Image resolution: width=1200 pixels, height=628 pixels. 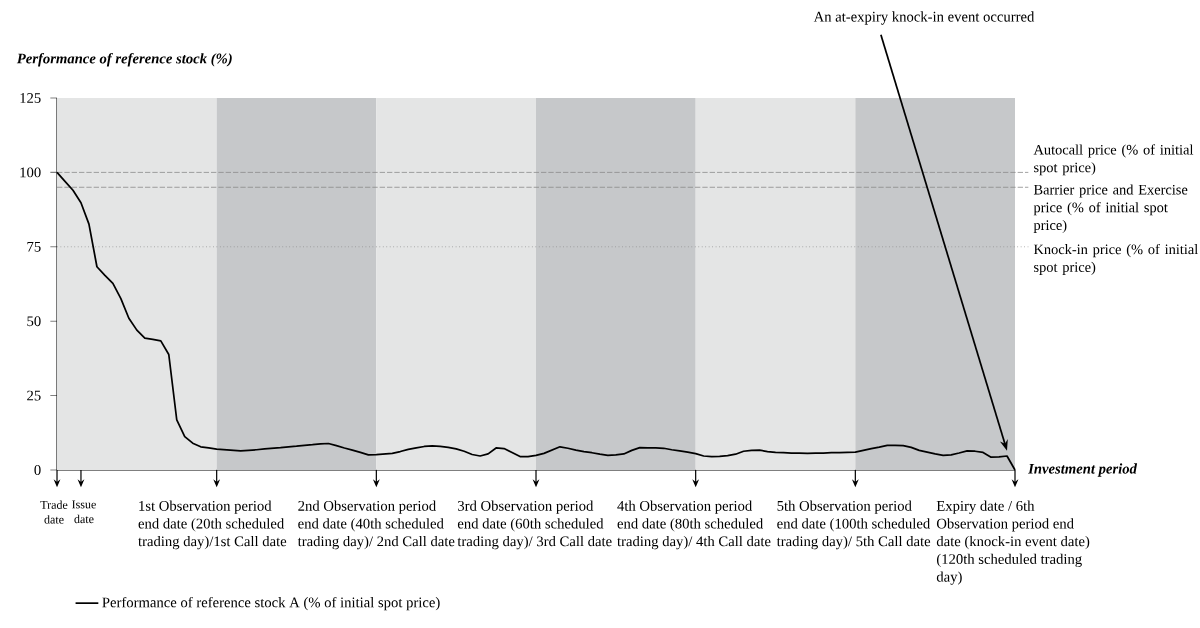 What do you see at coordinates (534, 525) in the screenshot?
I see `x-tick-label: 3rd Observation period end date (60th scheduled trading day)/ 3rd Call date` at bounding box center [534, 525].